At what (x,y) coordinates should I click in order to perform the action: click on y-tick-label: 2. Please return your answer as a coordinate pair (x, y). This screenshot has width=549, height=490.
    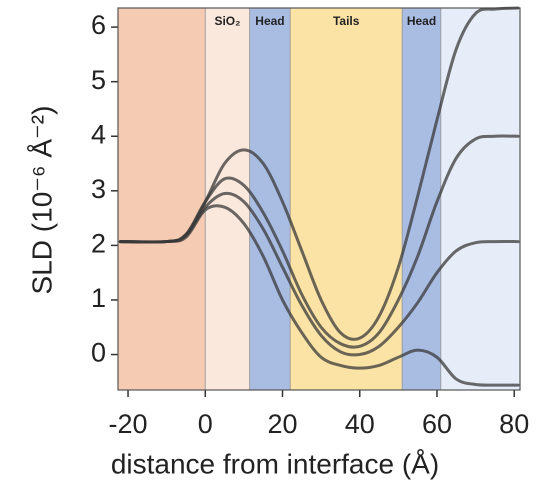
    Looking at the image, I should click on (98, 244).